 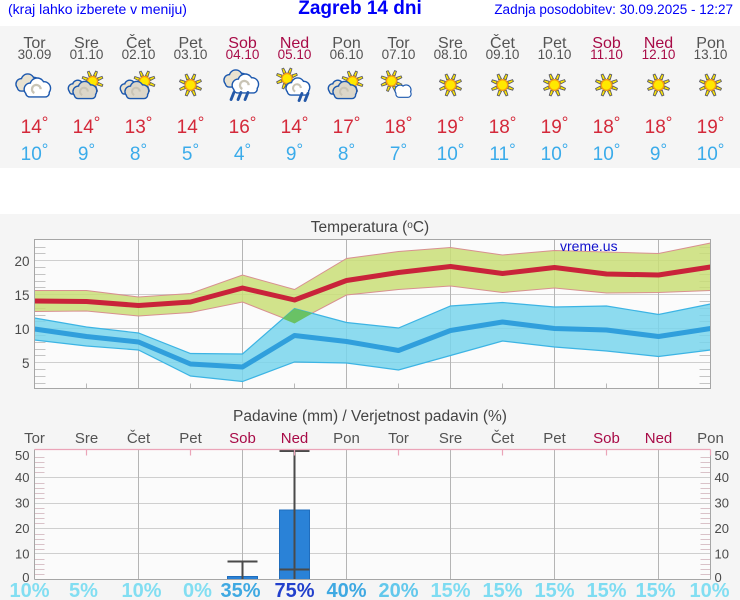 What do you see at coordinates (26, 363) in the screenshot?
I see `svg-text: 5` at bounding box center [26, 363].